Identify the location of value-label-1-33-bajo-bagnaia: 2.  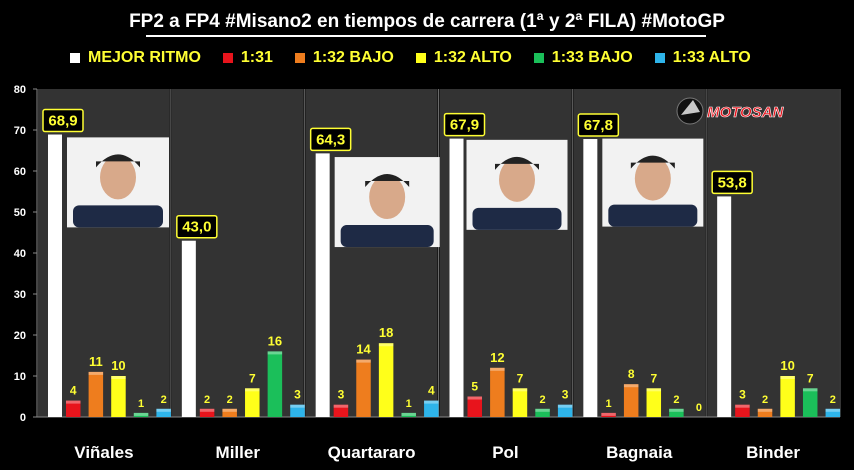
(676, 400).